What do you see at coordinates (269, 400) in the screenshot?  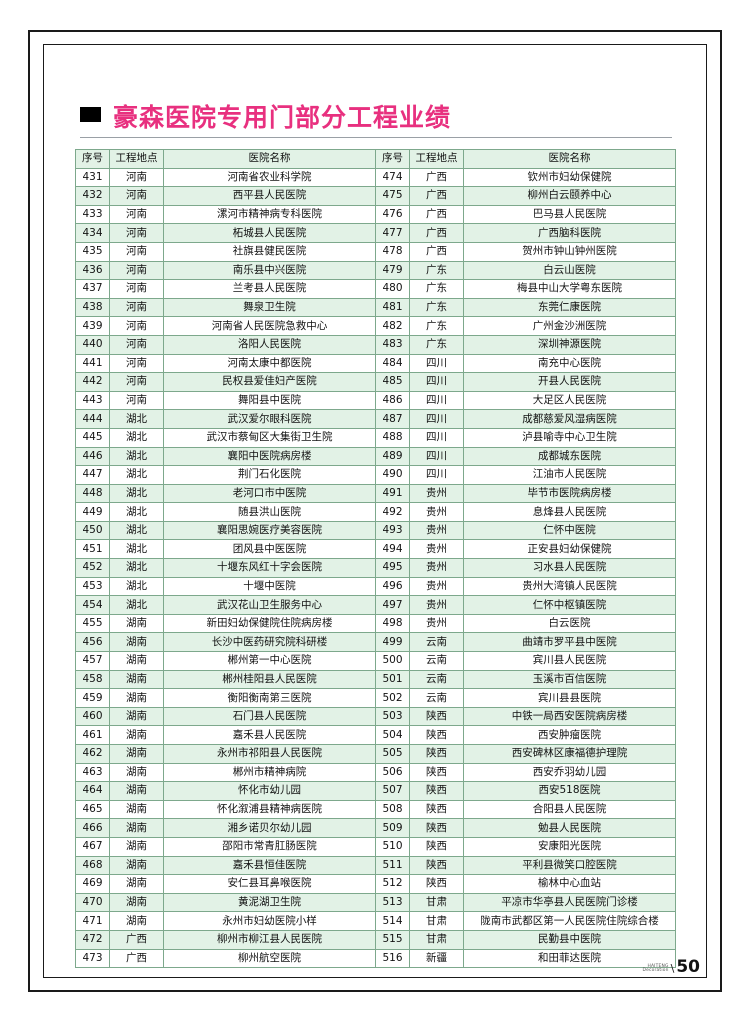 I see `cell-name-left: 舞阳县中医院` at bounding box center [269, 400].